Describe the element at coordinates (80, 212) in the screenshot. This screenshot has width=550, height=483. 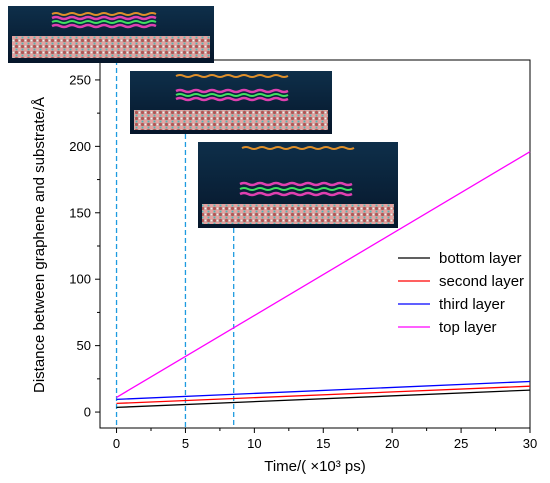
I see `y-tick-label-3: 150` at that location.